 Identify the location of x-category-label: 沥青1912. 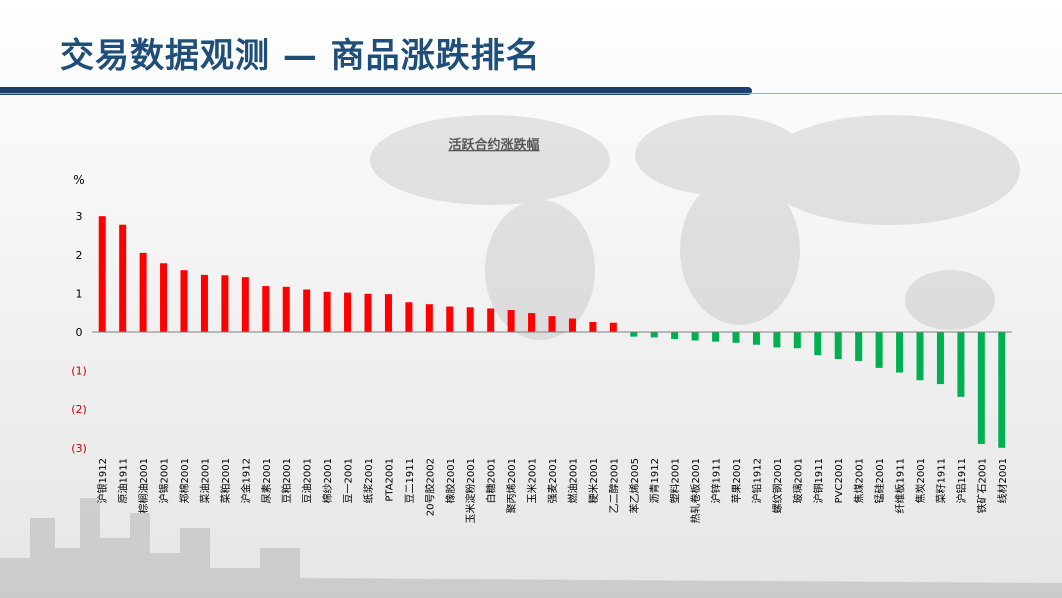
(654, 480).